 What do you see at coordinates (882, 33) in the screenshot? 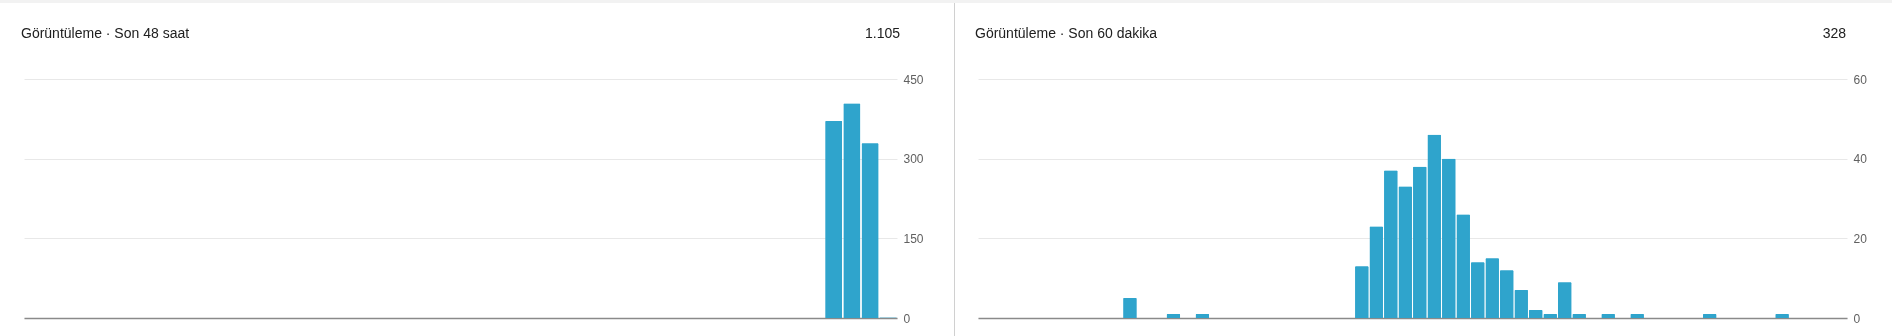
I see `text: 1.105` at bounding box center [882, 33].